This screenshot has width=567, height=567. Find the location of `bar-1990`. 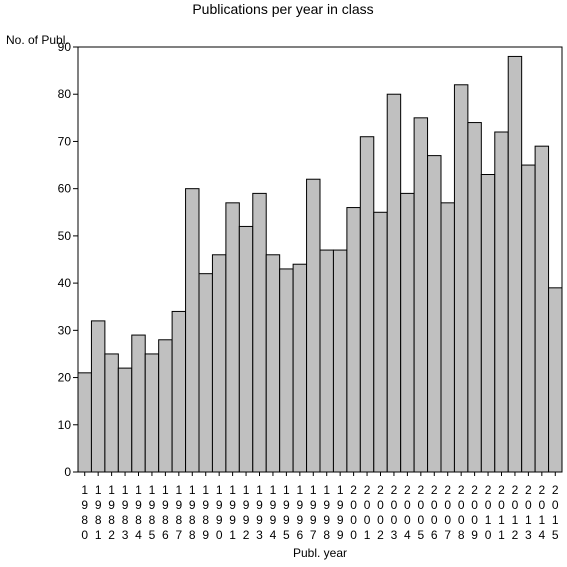

bar-1990 is located at coordinates (219, 363).